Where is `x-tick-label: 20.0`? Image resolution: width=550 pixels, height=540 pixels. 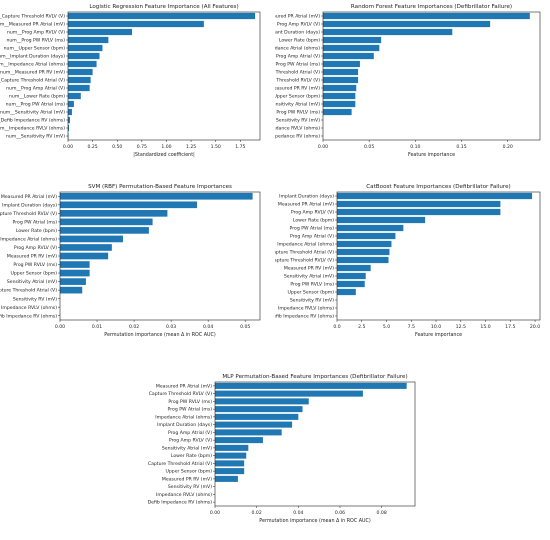
x-tick-label: 20.0 is located at coordinates (535, 327).